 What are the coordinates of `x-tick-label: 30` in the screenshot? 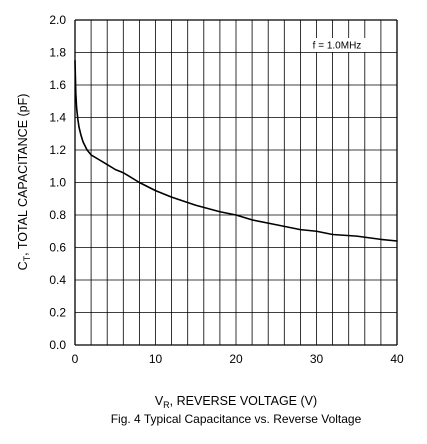 It's located at (317, 359).